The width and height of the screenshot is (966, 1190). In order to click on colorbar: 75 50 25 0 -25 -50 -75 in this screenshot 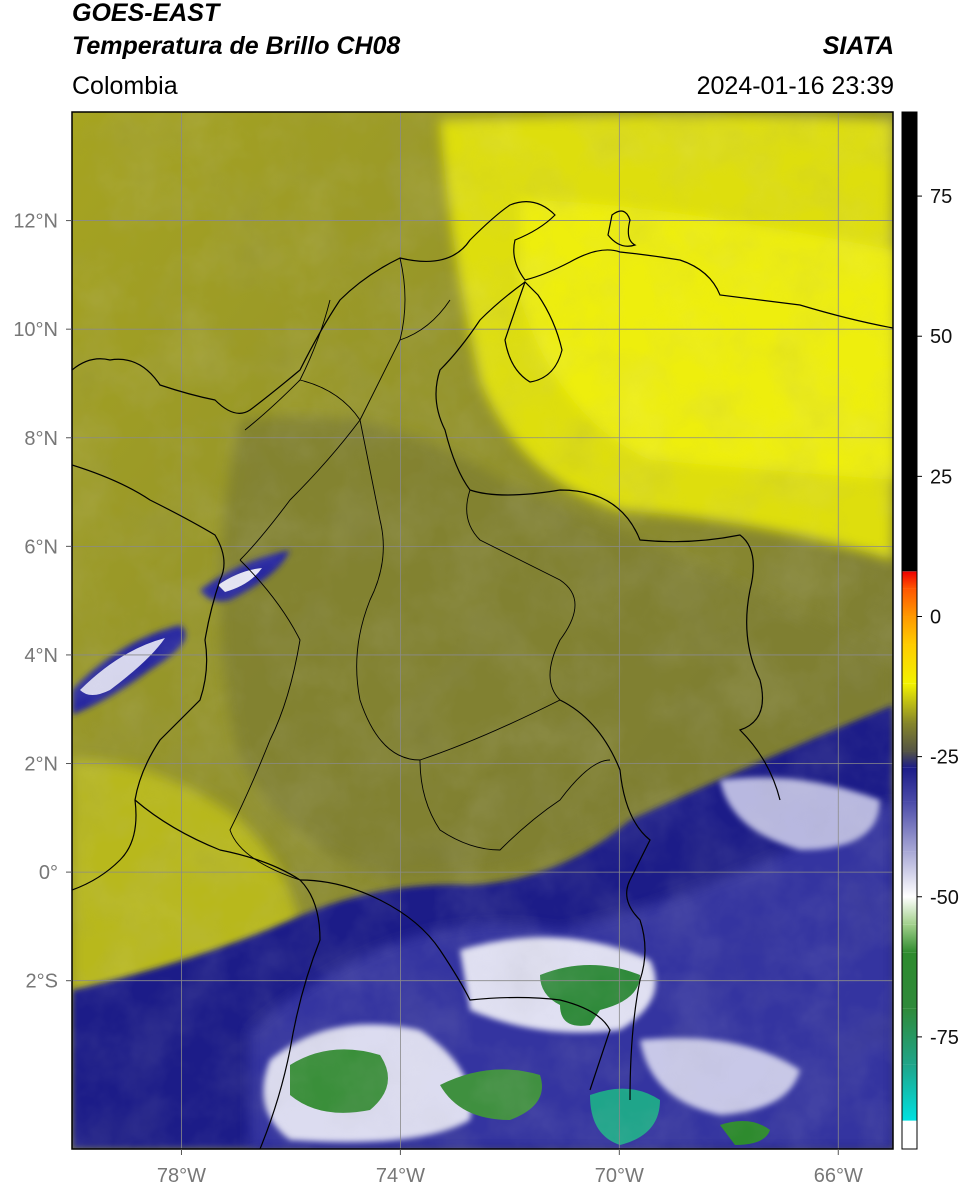, I will do `click(930, 630)`.